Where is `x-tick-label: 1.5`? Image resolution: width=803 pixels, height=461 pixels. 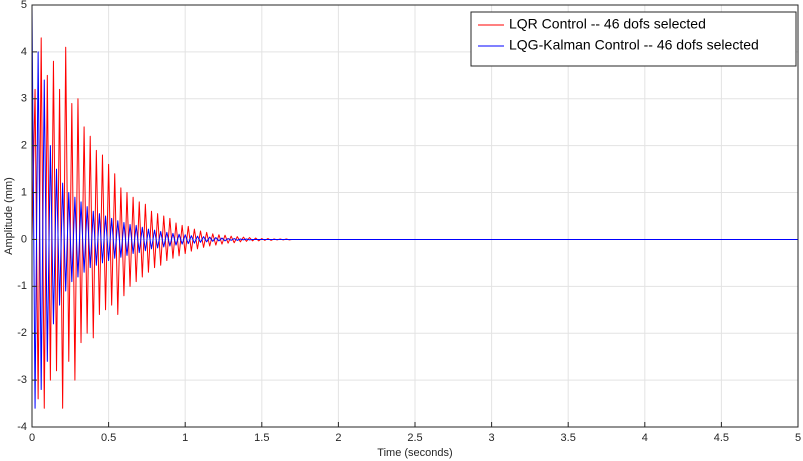
x-tick-label: 1.5 is located at coordinates (261, 438).